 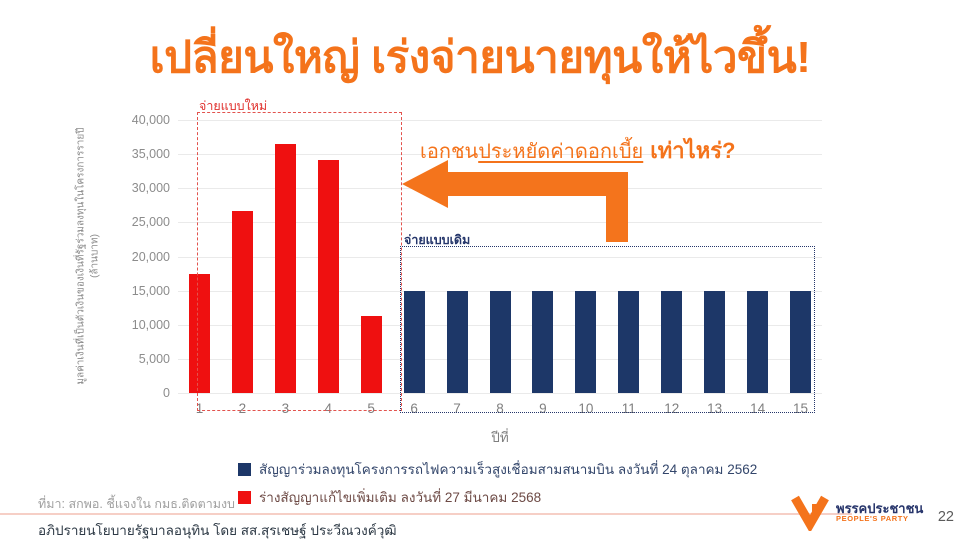 What do you see at coordinates (150, 324) in the screenshot?
I see `y-tick-label: 10,000` at bounding box center [150, 324].